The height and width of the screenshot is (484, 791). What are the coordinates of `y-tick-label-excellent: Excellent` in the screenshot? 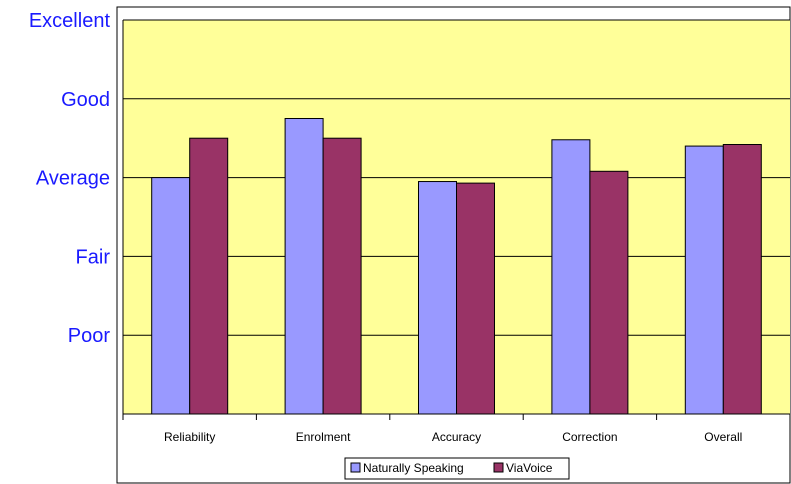 It's located at (70, 21).